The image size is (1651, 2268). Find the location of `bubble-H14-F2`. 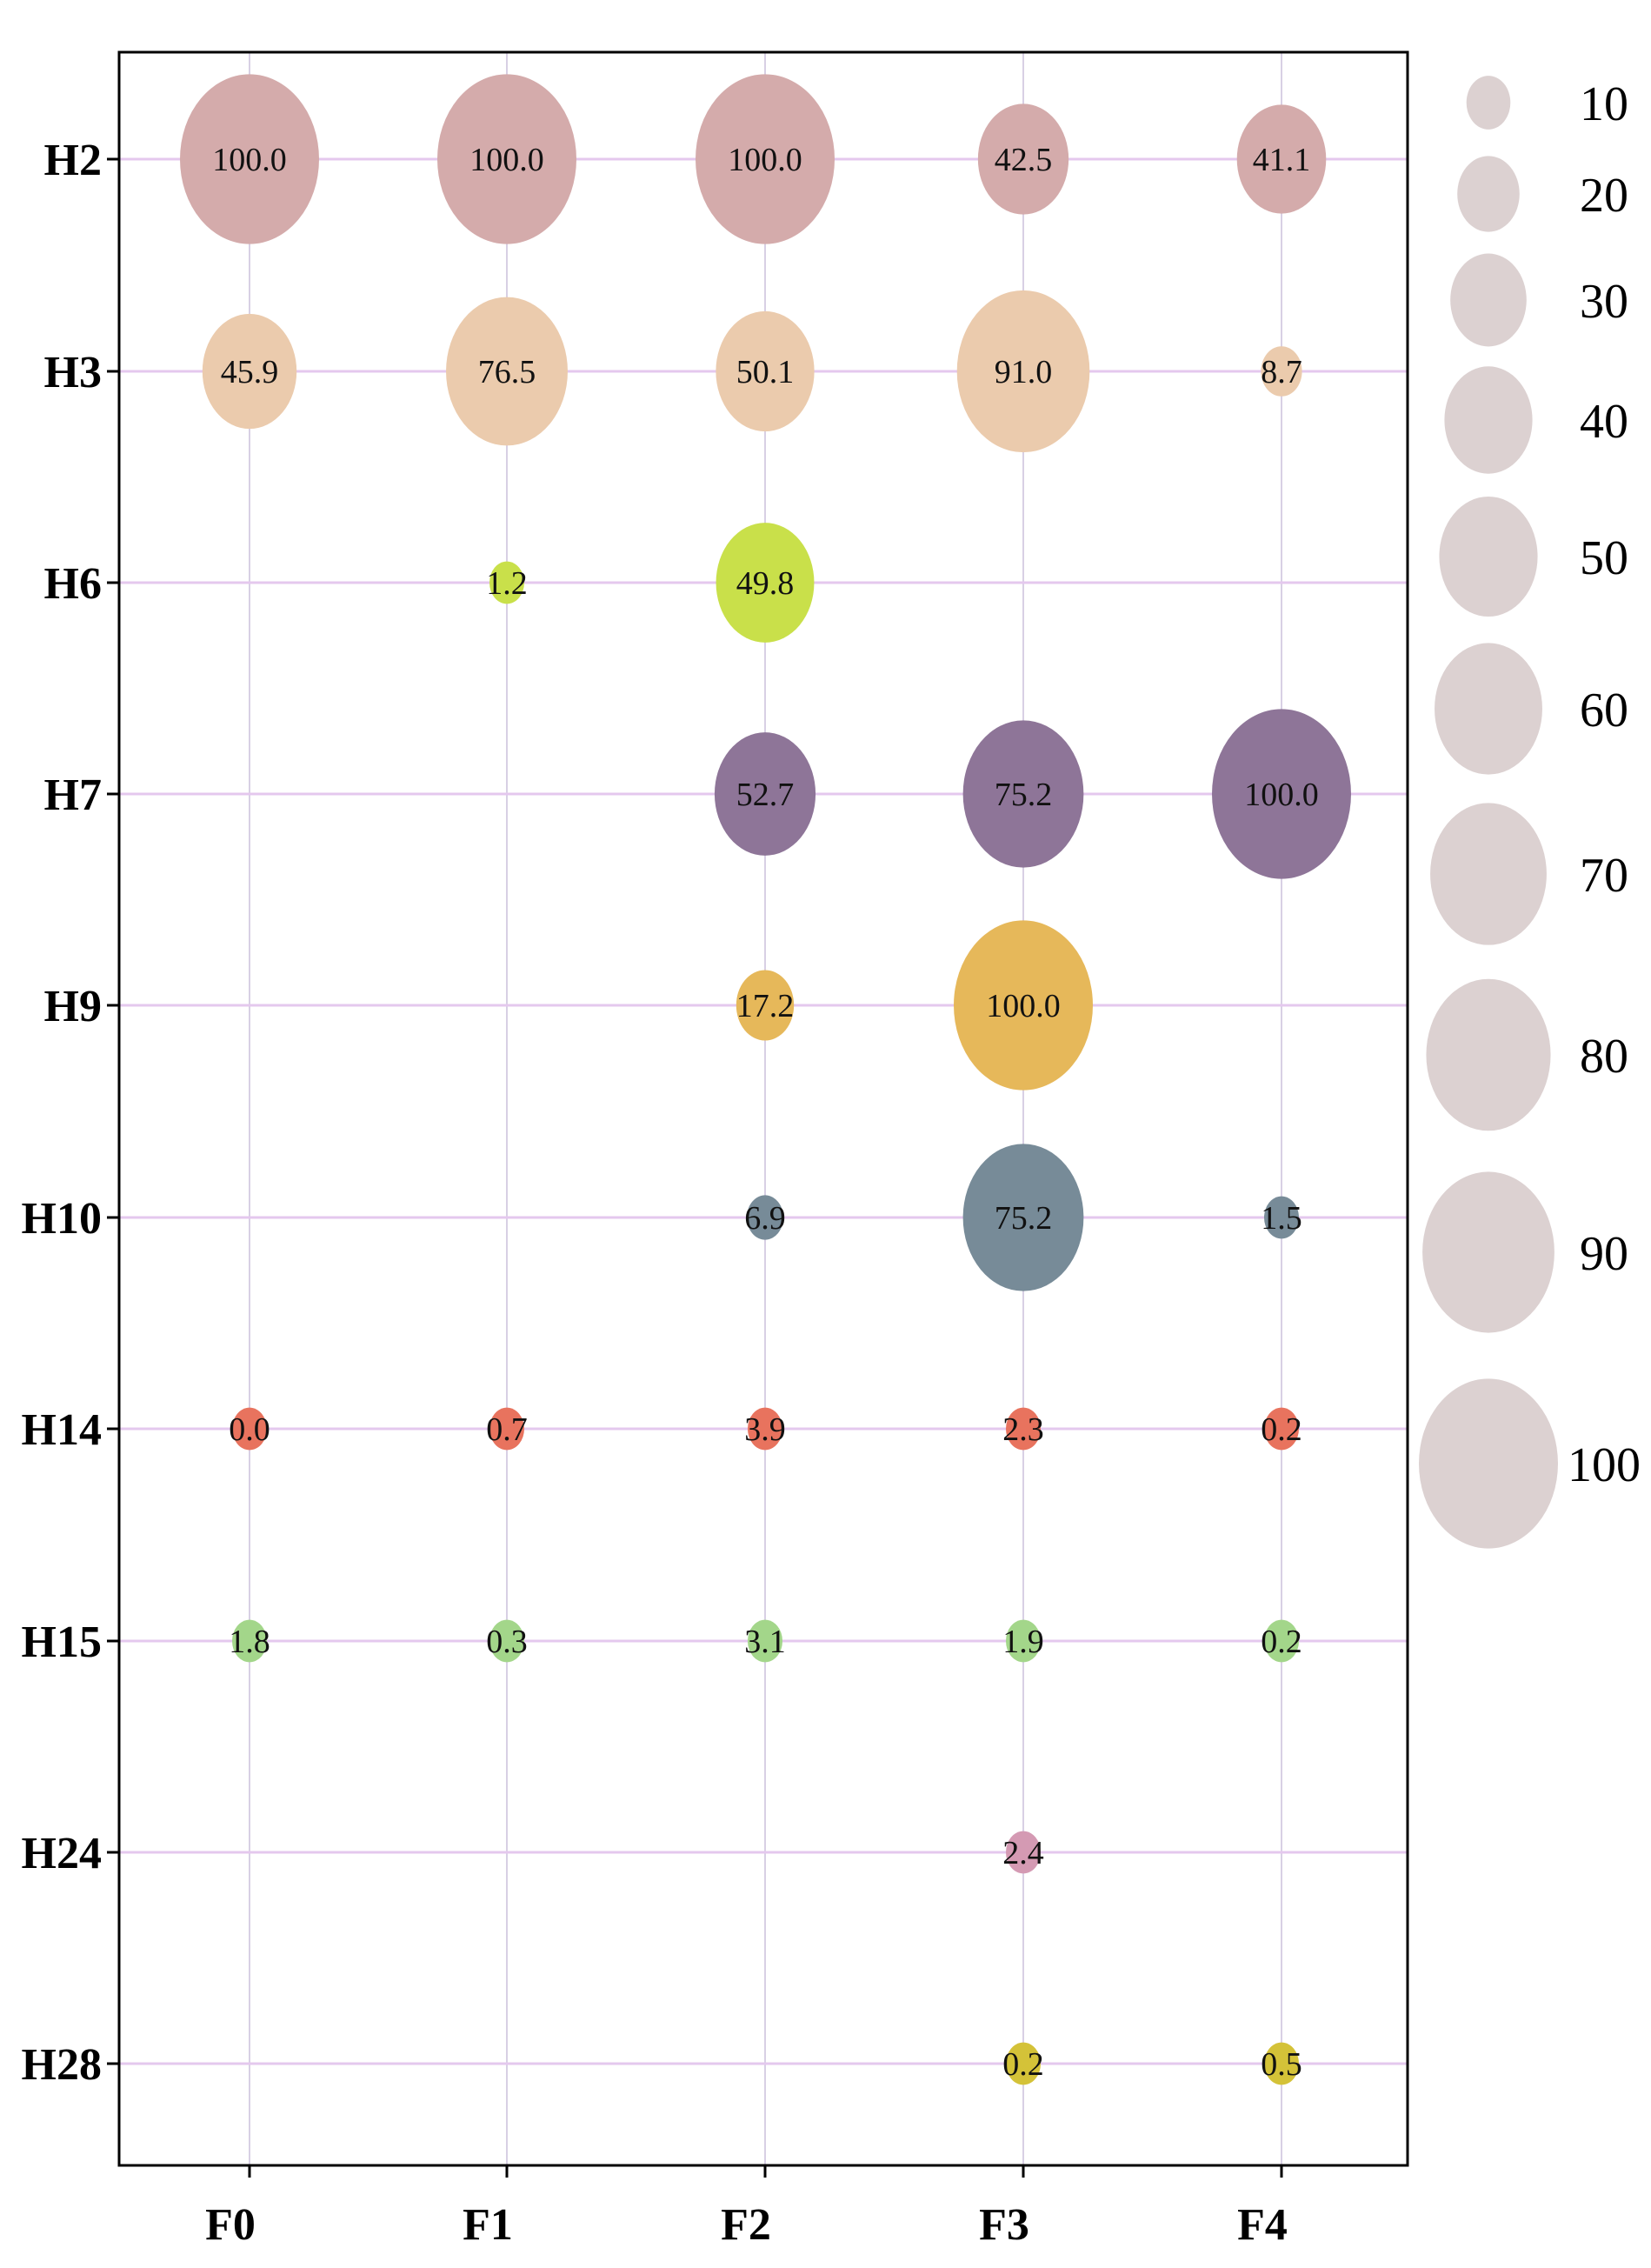

bubble-H14-F2 is located at coordinates (765, 1429).